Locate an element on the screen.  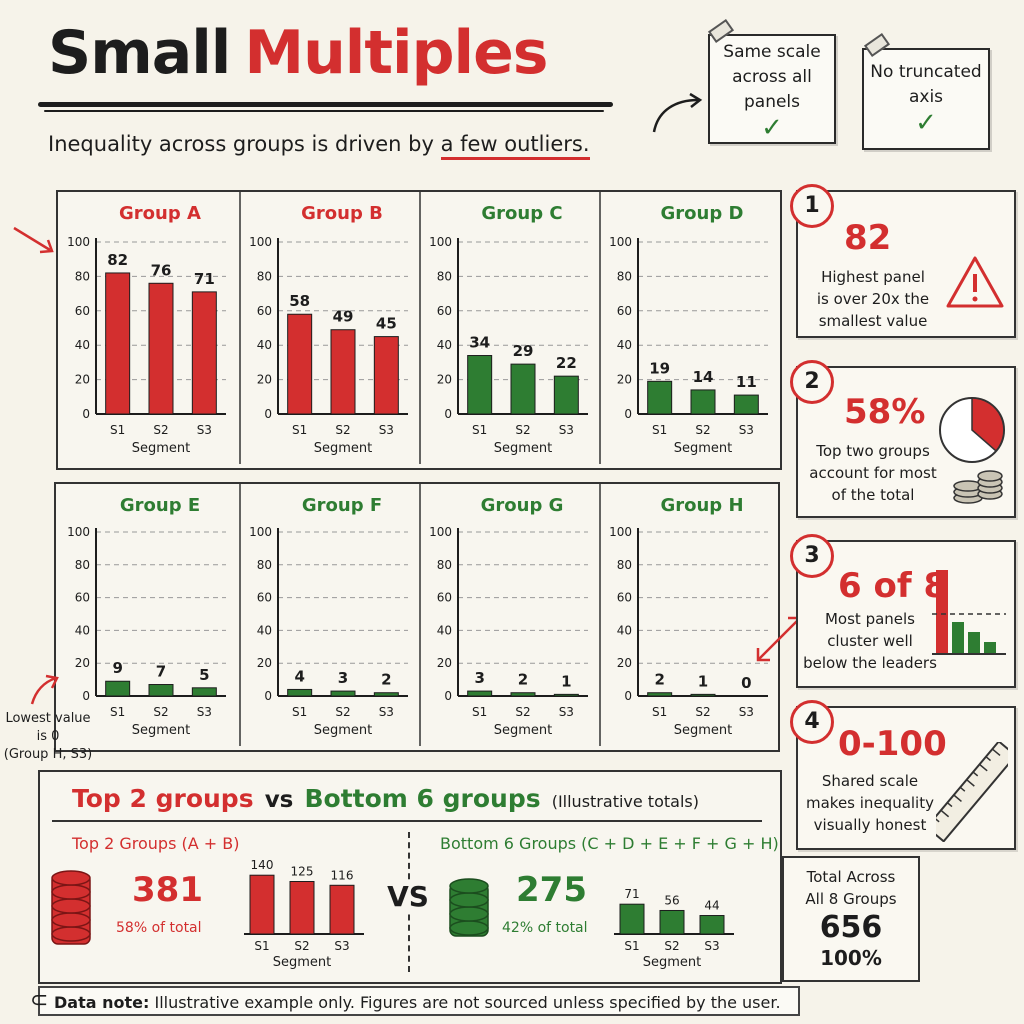
page-title: Small Multiples is located at coordinates (298, 53).